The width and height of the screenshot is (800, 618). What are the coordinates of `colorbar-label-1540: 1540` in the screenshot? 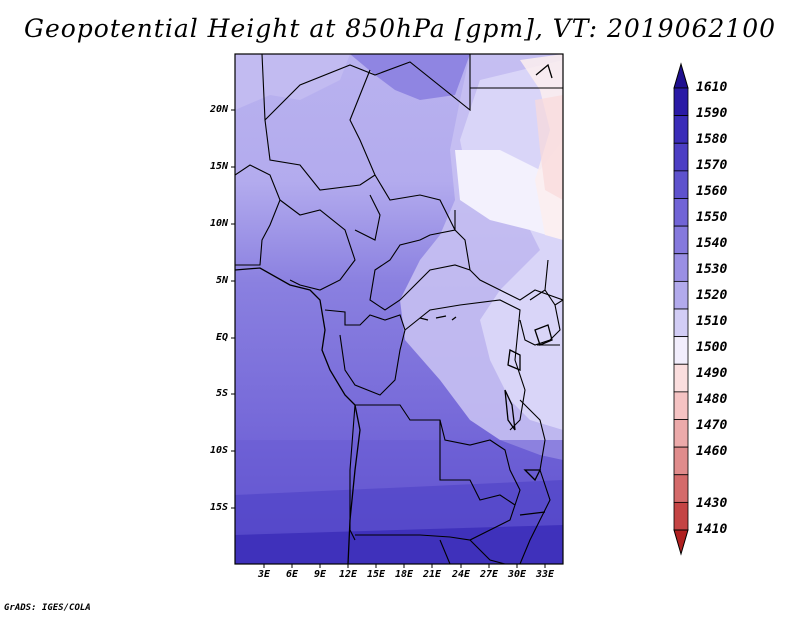 It's located at (712, 243).